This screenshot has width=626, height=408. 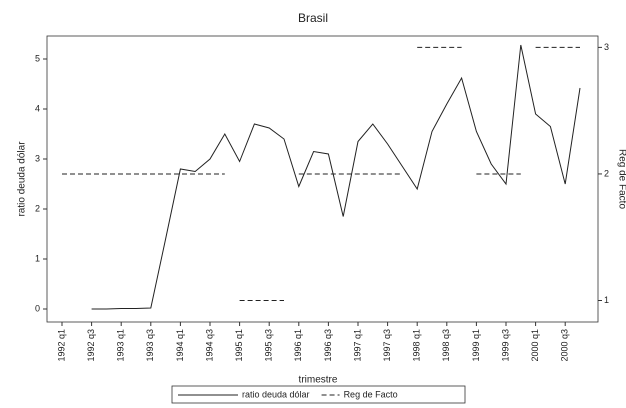 I want to click on x-tick-label: 1997 q3, so click(x=387, y=345).